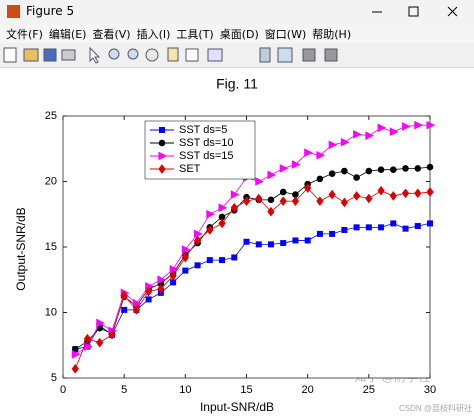 The height and width of the screenshot is (419, 474). Describe the element at coordinates (10, 55) in the screenshot. I see `tool-new` at that location.